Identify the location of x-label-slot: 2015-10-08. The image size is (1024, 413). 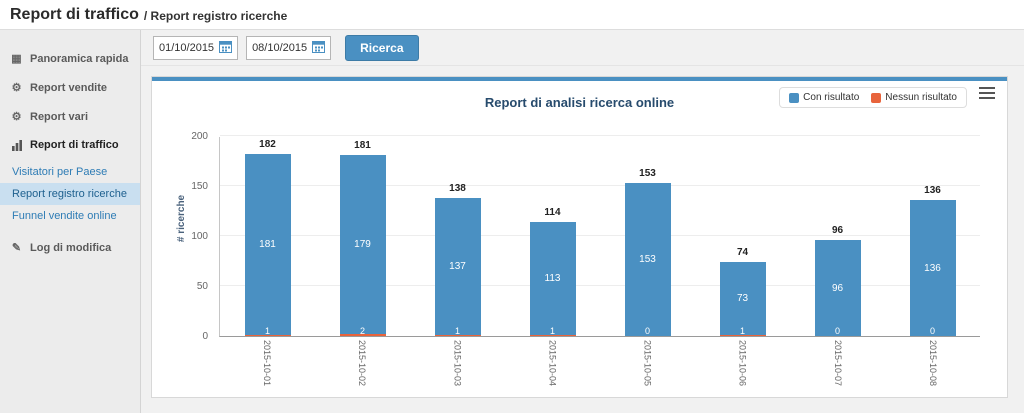
(932, 371).